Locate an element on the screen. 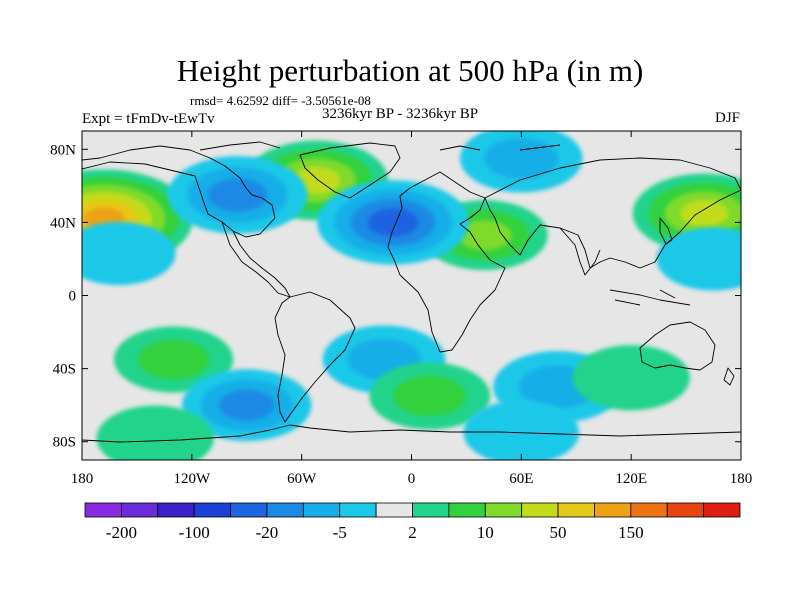  y-tick-label: 40S is located at coordinates (64, 370).